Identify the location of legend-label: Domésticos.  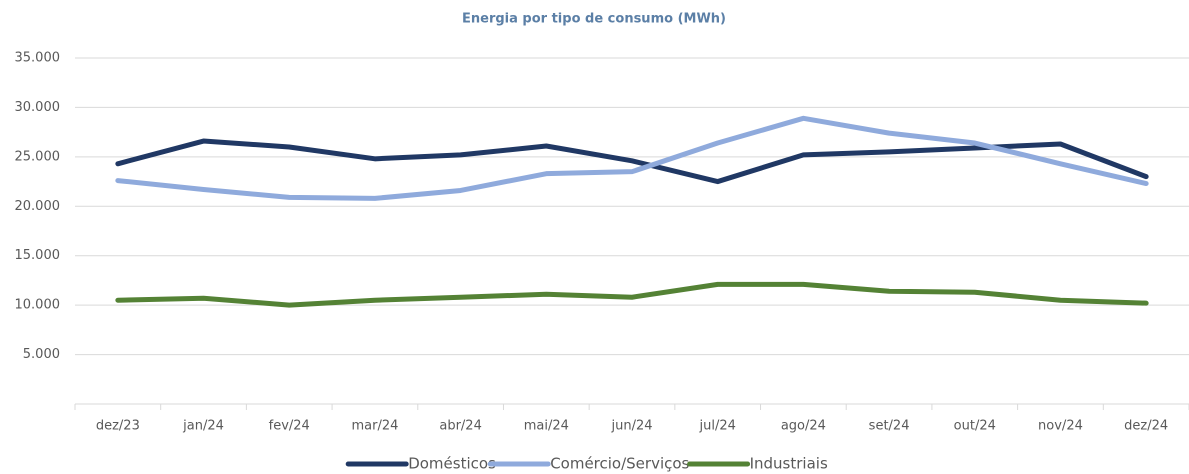
(452, 464).